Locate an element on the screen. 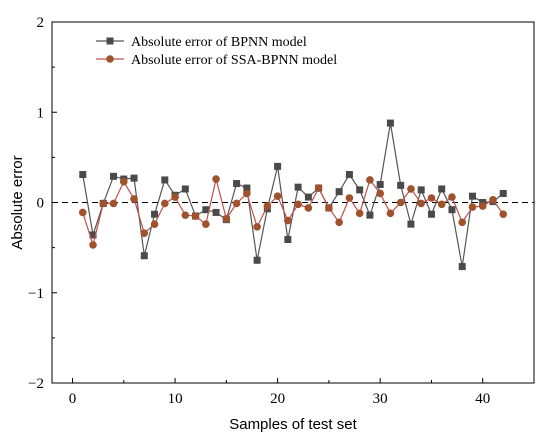  x-tick-label: 30 is located at coordinates (380, 399).